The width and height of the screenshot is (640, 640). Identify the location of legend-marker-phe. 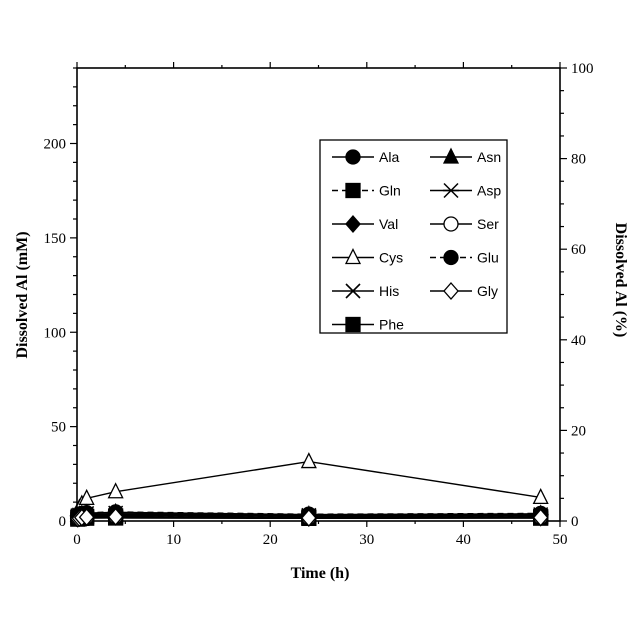
(353, 325).